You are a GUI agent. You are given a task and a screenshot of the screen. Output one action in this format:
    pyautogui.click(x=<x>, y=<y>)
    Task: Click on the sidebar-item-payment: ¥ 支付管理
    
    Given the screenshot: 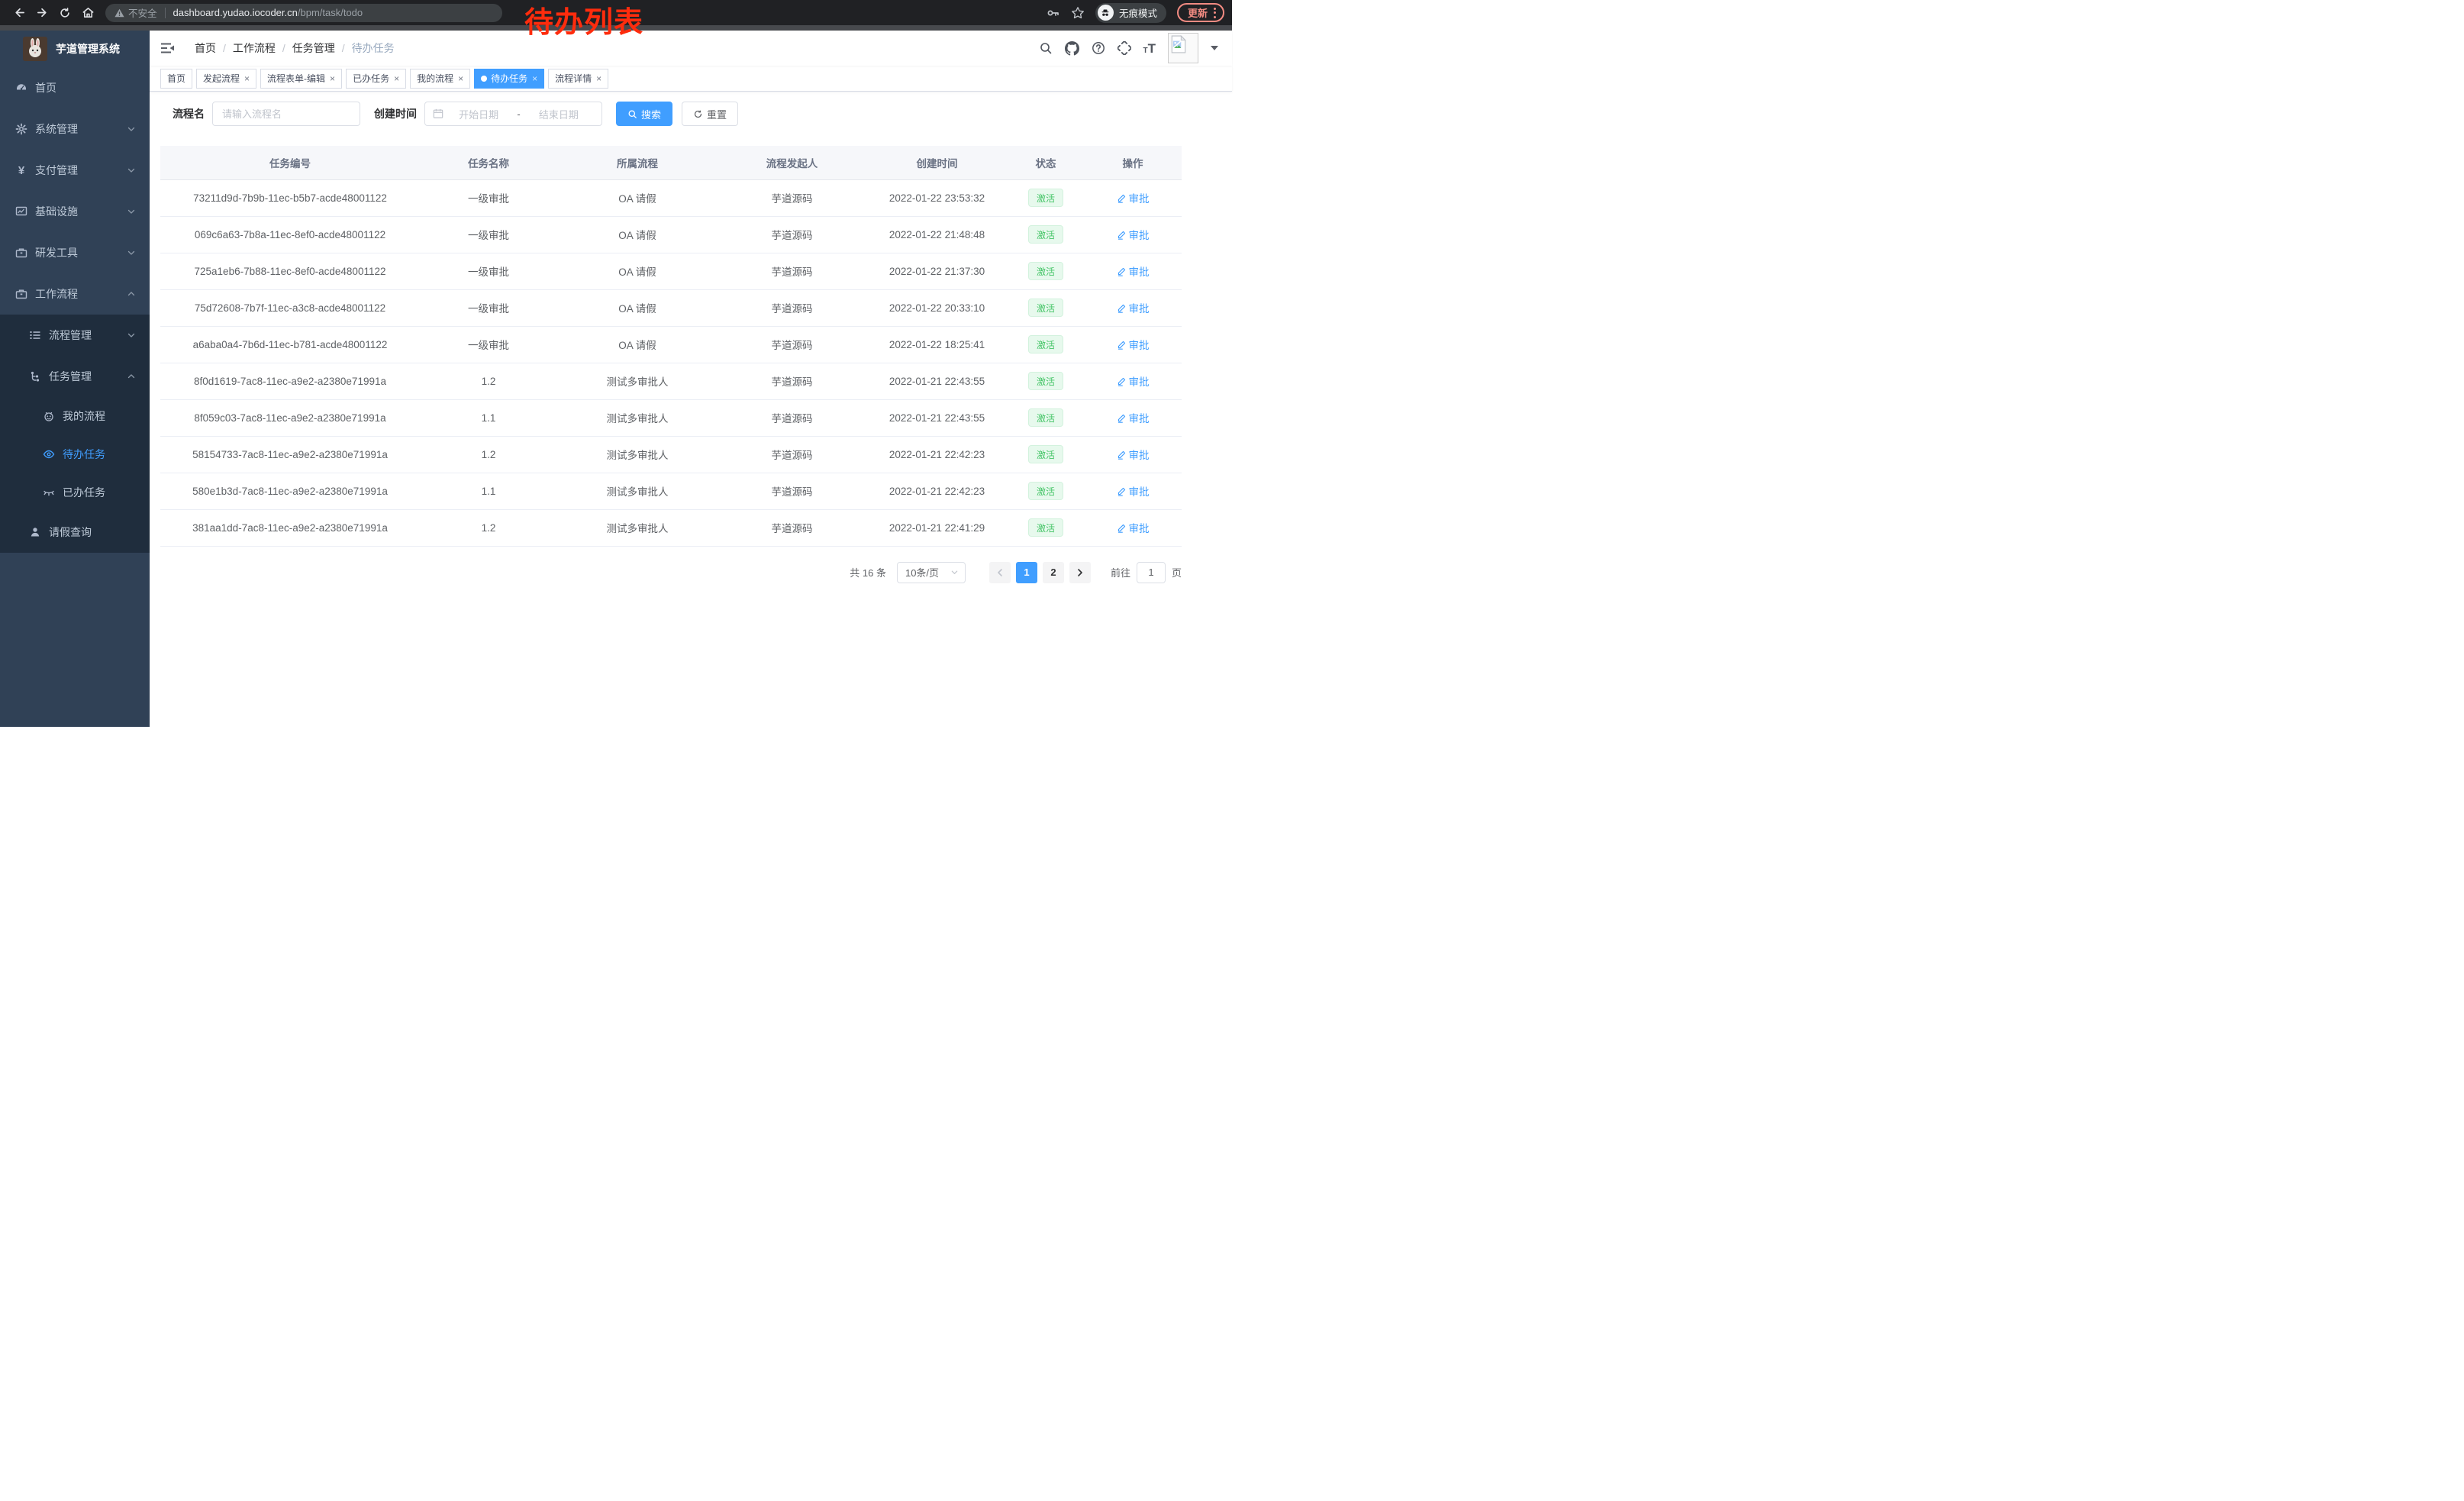 What is the action you would take?
    pyautogui.click(x=75, y=170)
    